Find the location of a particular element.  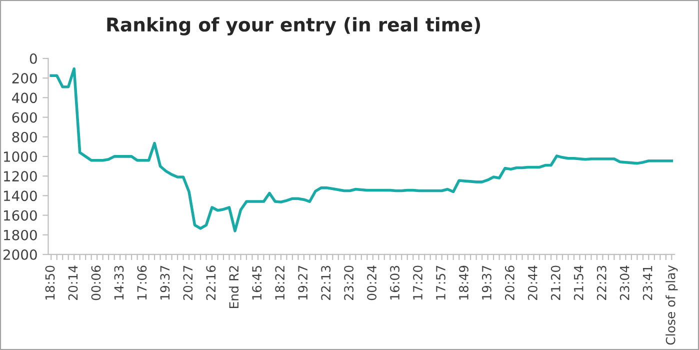

x-tick-label: 00:06 is located at coordinates (96, 283).